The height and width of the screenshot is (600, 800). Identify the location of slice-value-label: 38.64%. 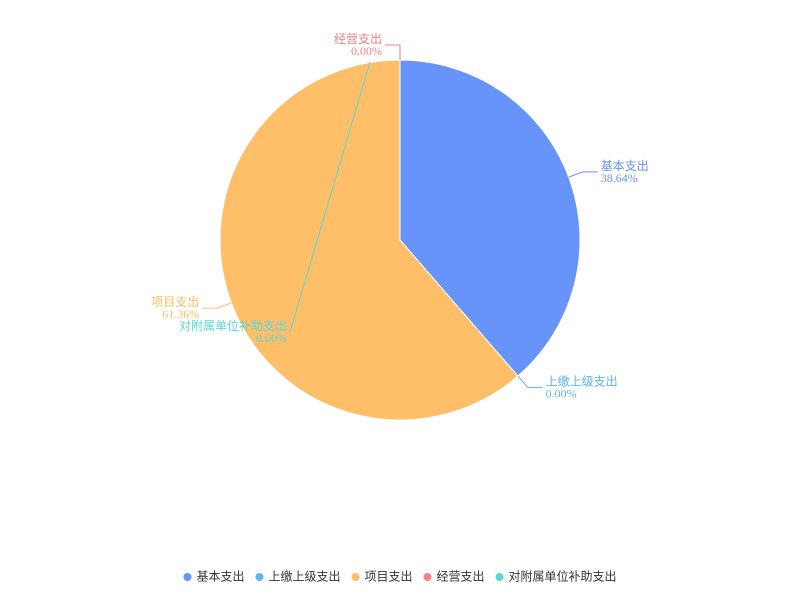
(619, 178).